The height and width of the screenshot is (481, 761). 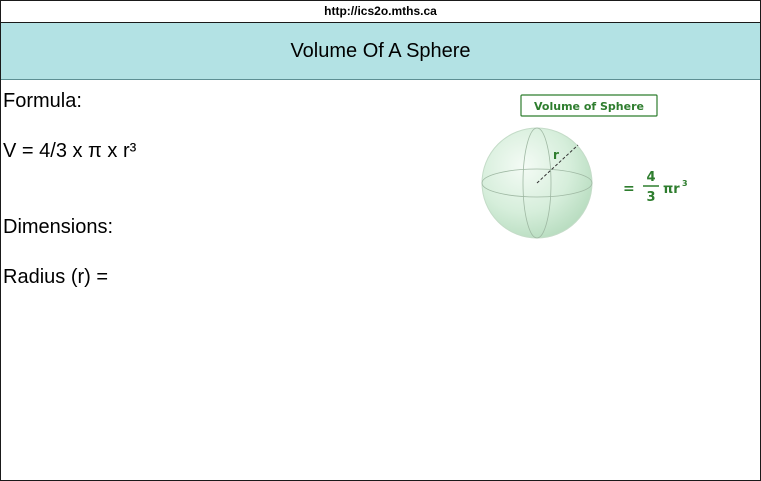 I want to click on formula-exponent: 3, so click(x=685, y=183).